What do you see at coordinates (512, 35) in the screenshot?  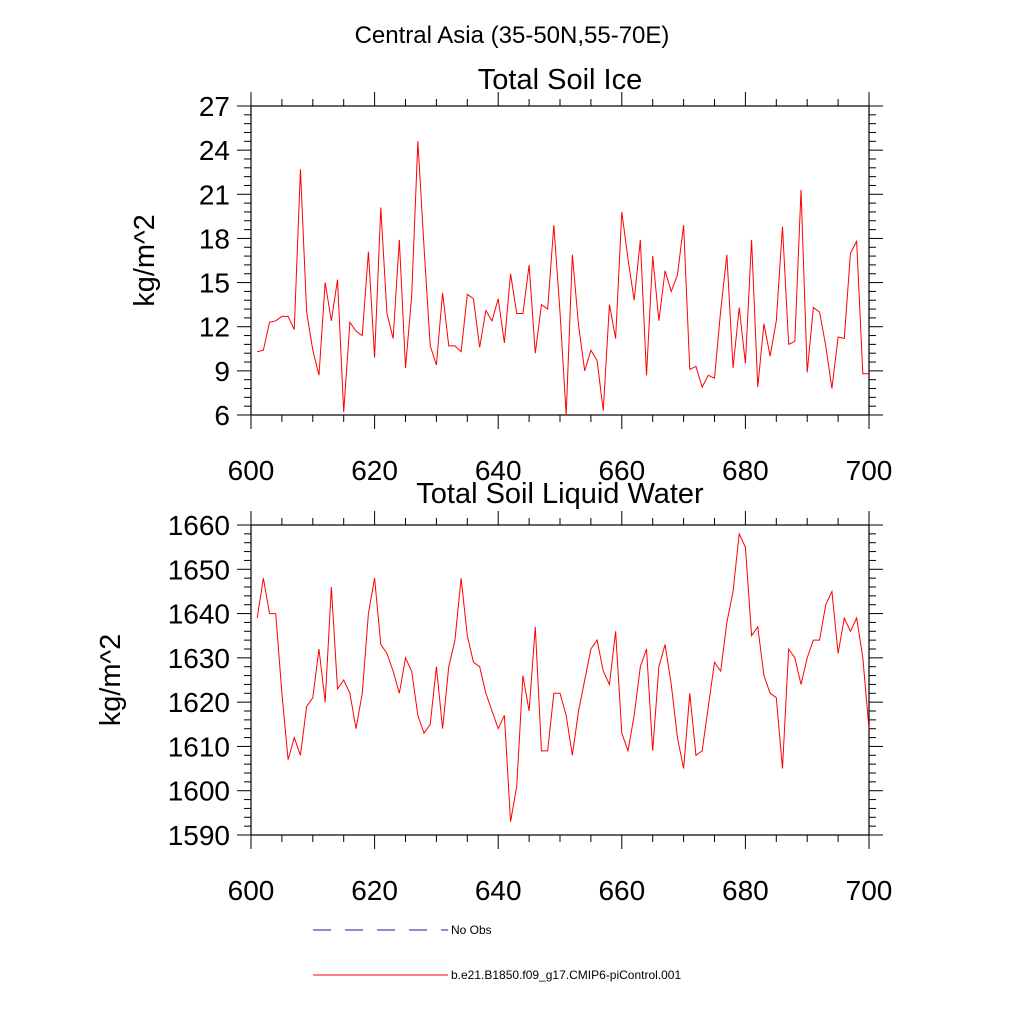 I see `figure-title: Central Asia (35-50N,55-70E)` at bounding box center [512, 35].